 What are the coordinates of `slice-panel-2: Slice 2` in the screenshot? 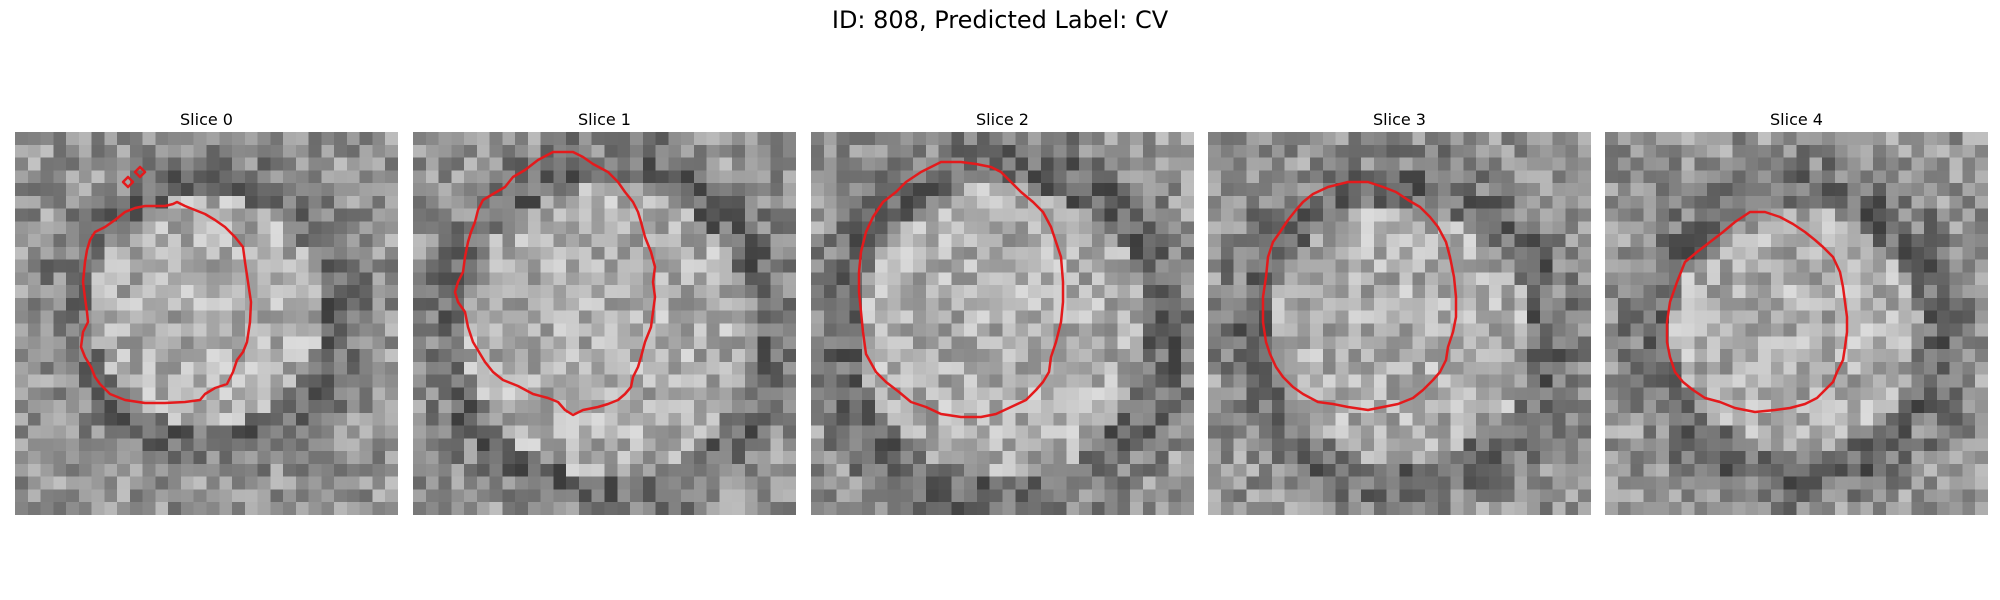 It's located at (1002, 311).